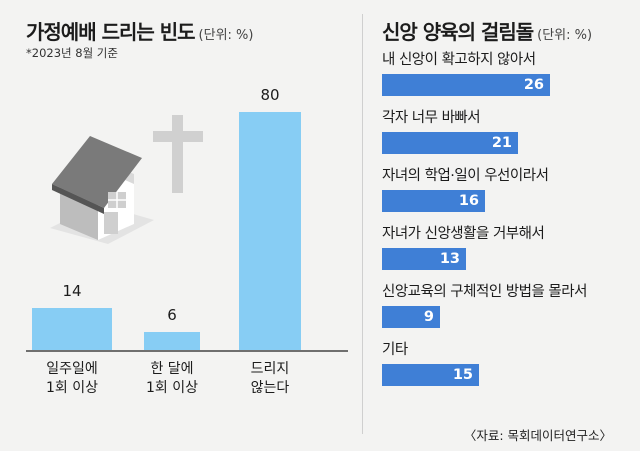 This screenshot has height=451, width=640. I want to click on category-label-2: 한 달에 1회 이상, so click(172, 378).